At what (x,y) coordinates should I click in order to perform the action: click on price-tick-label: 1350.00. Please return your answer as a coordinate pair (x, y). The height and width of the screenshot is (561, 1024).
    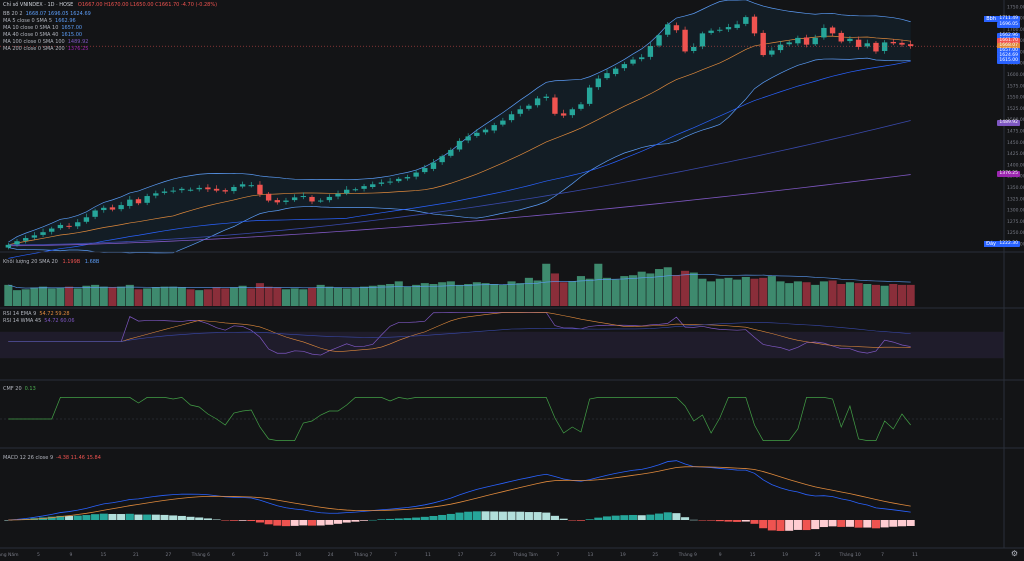
    Looking at the image, I should click on (1015, 188).